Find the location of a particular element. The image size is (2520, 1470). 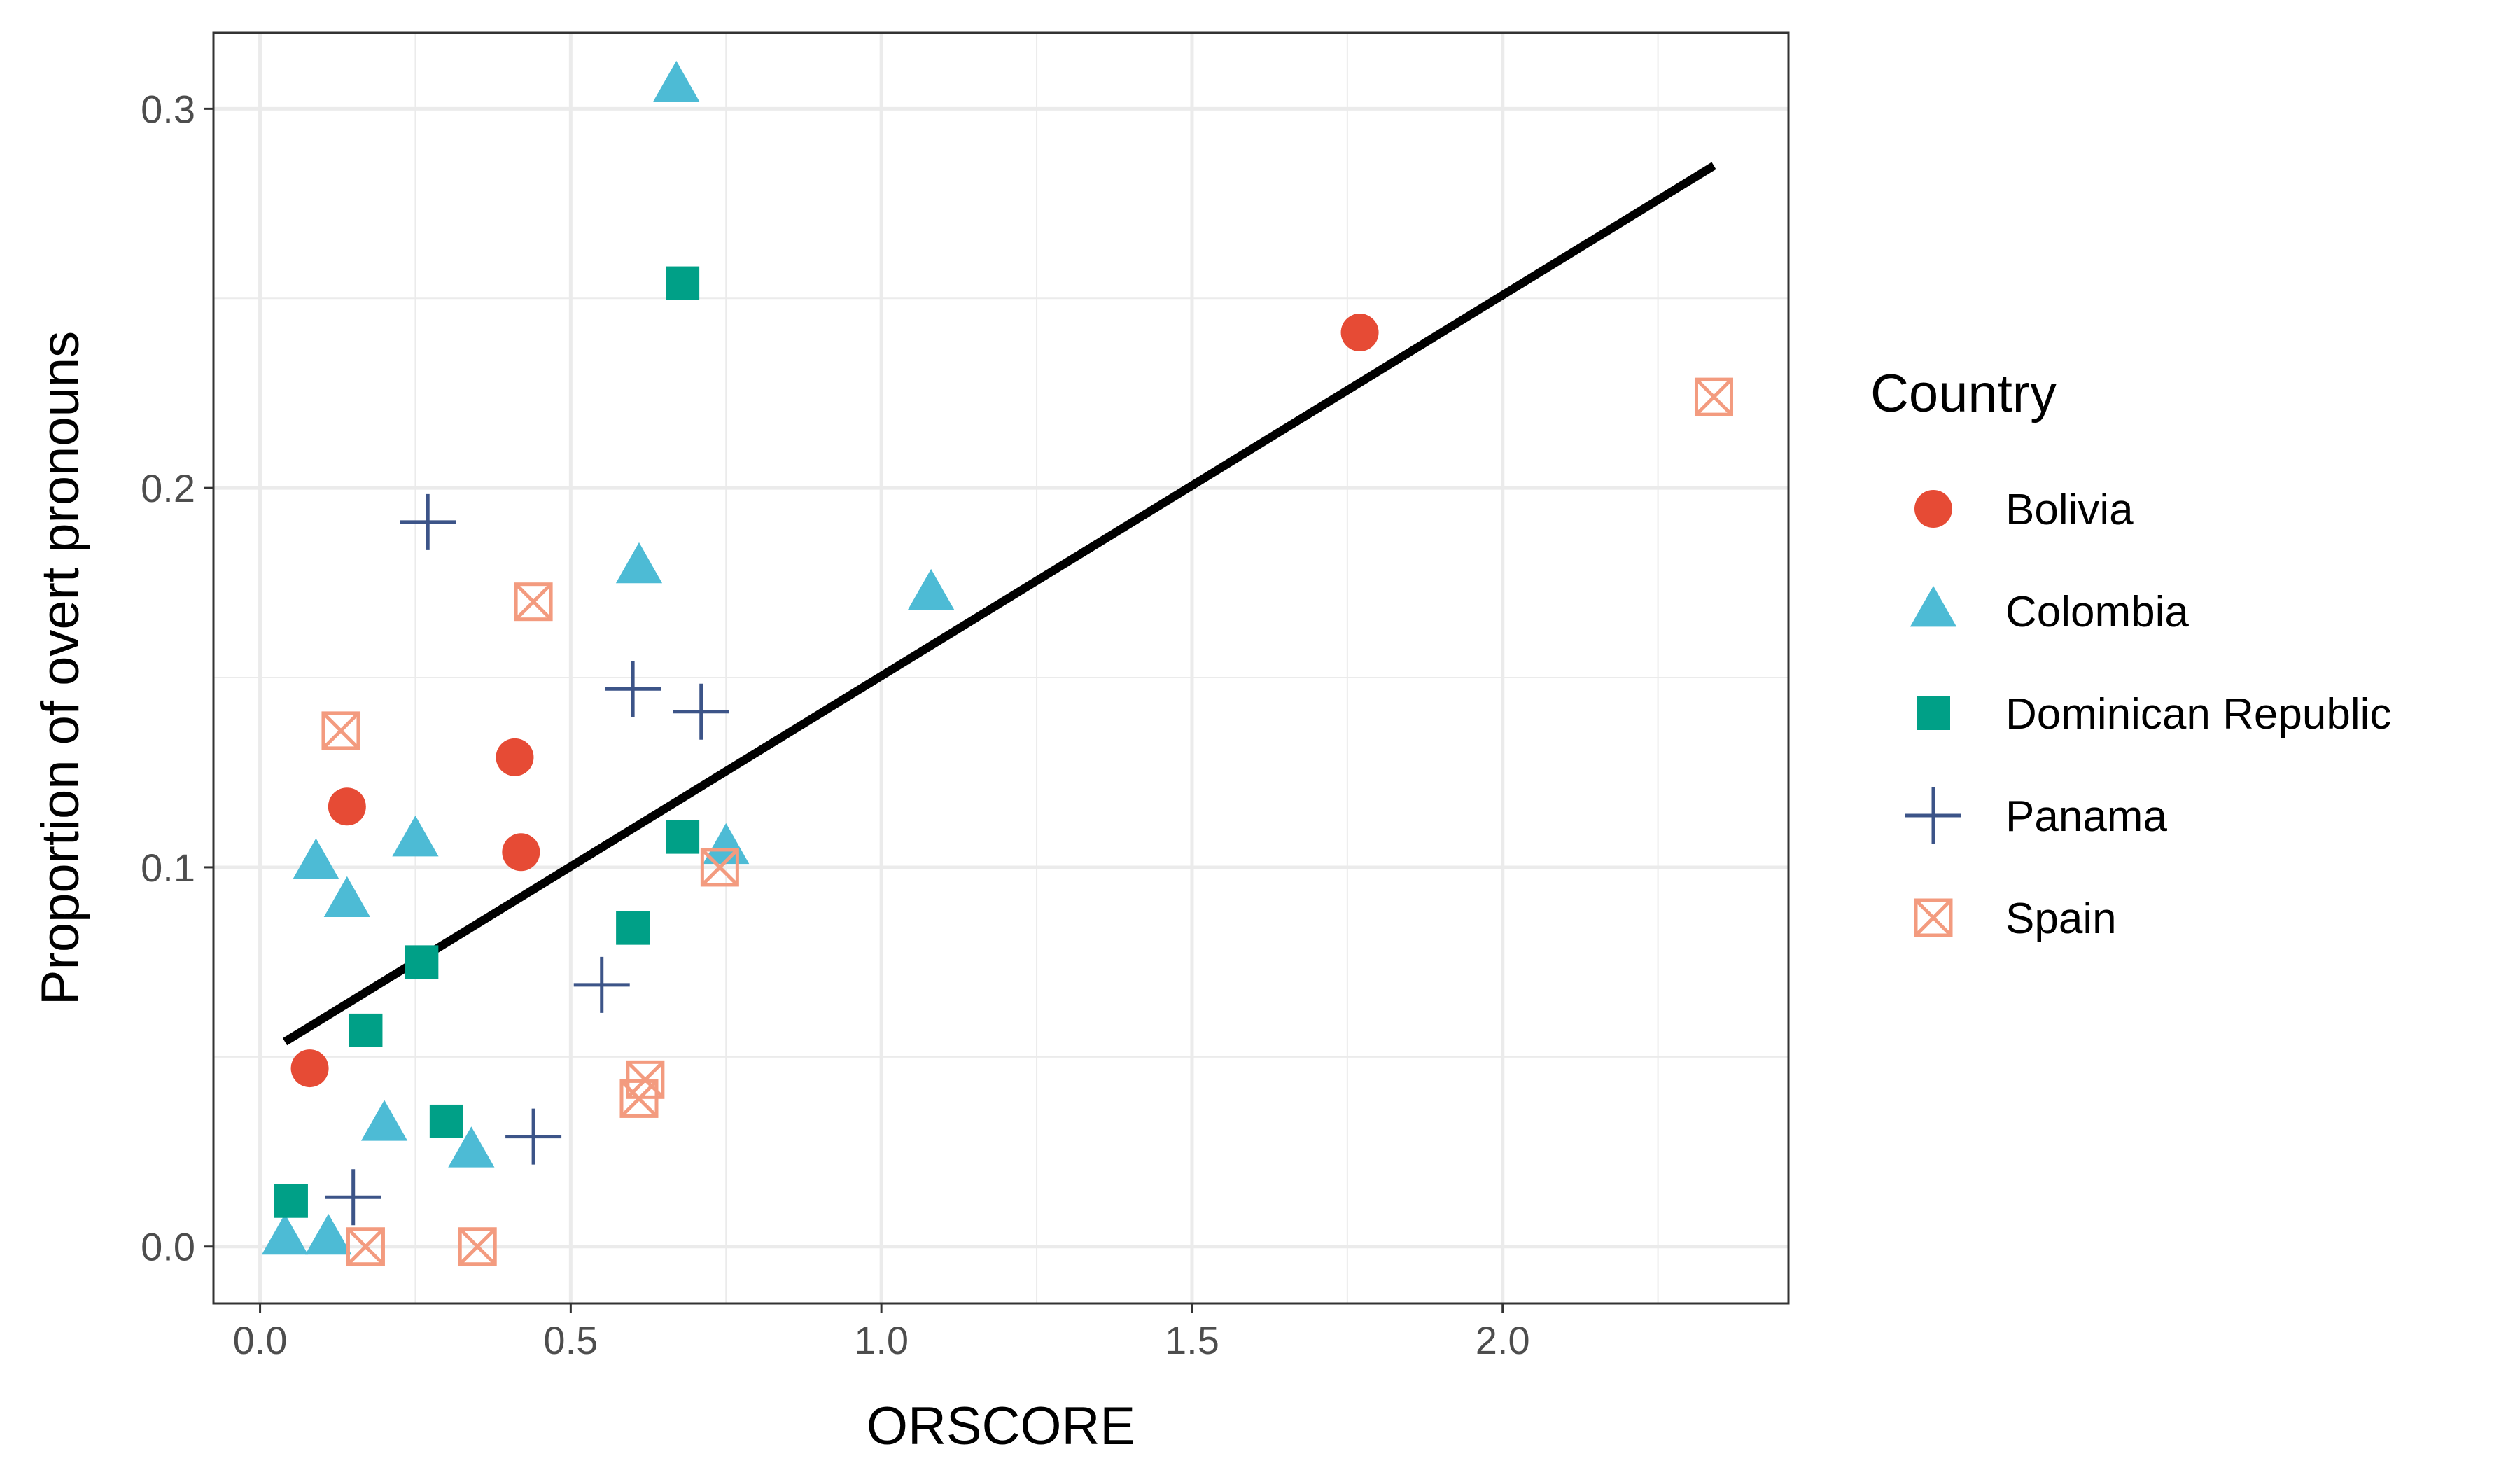

legend-item-bolivia: Bolivia is located at coordinates (2024, 510).